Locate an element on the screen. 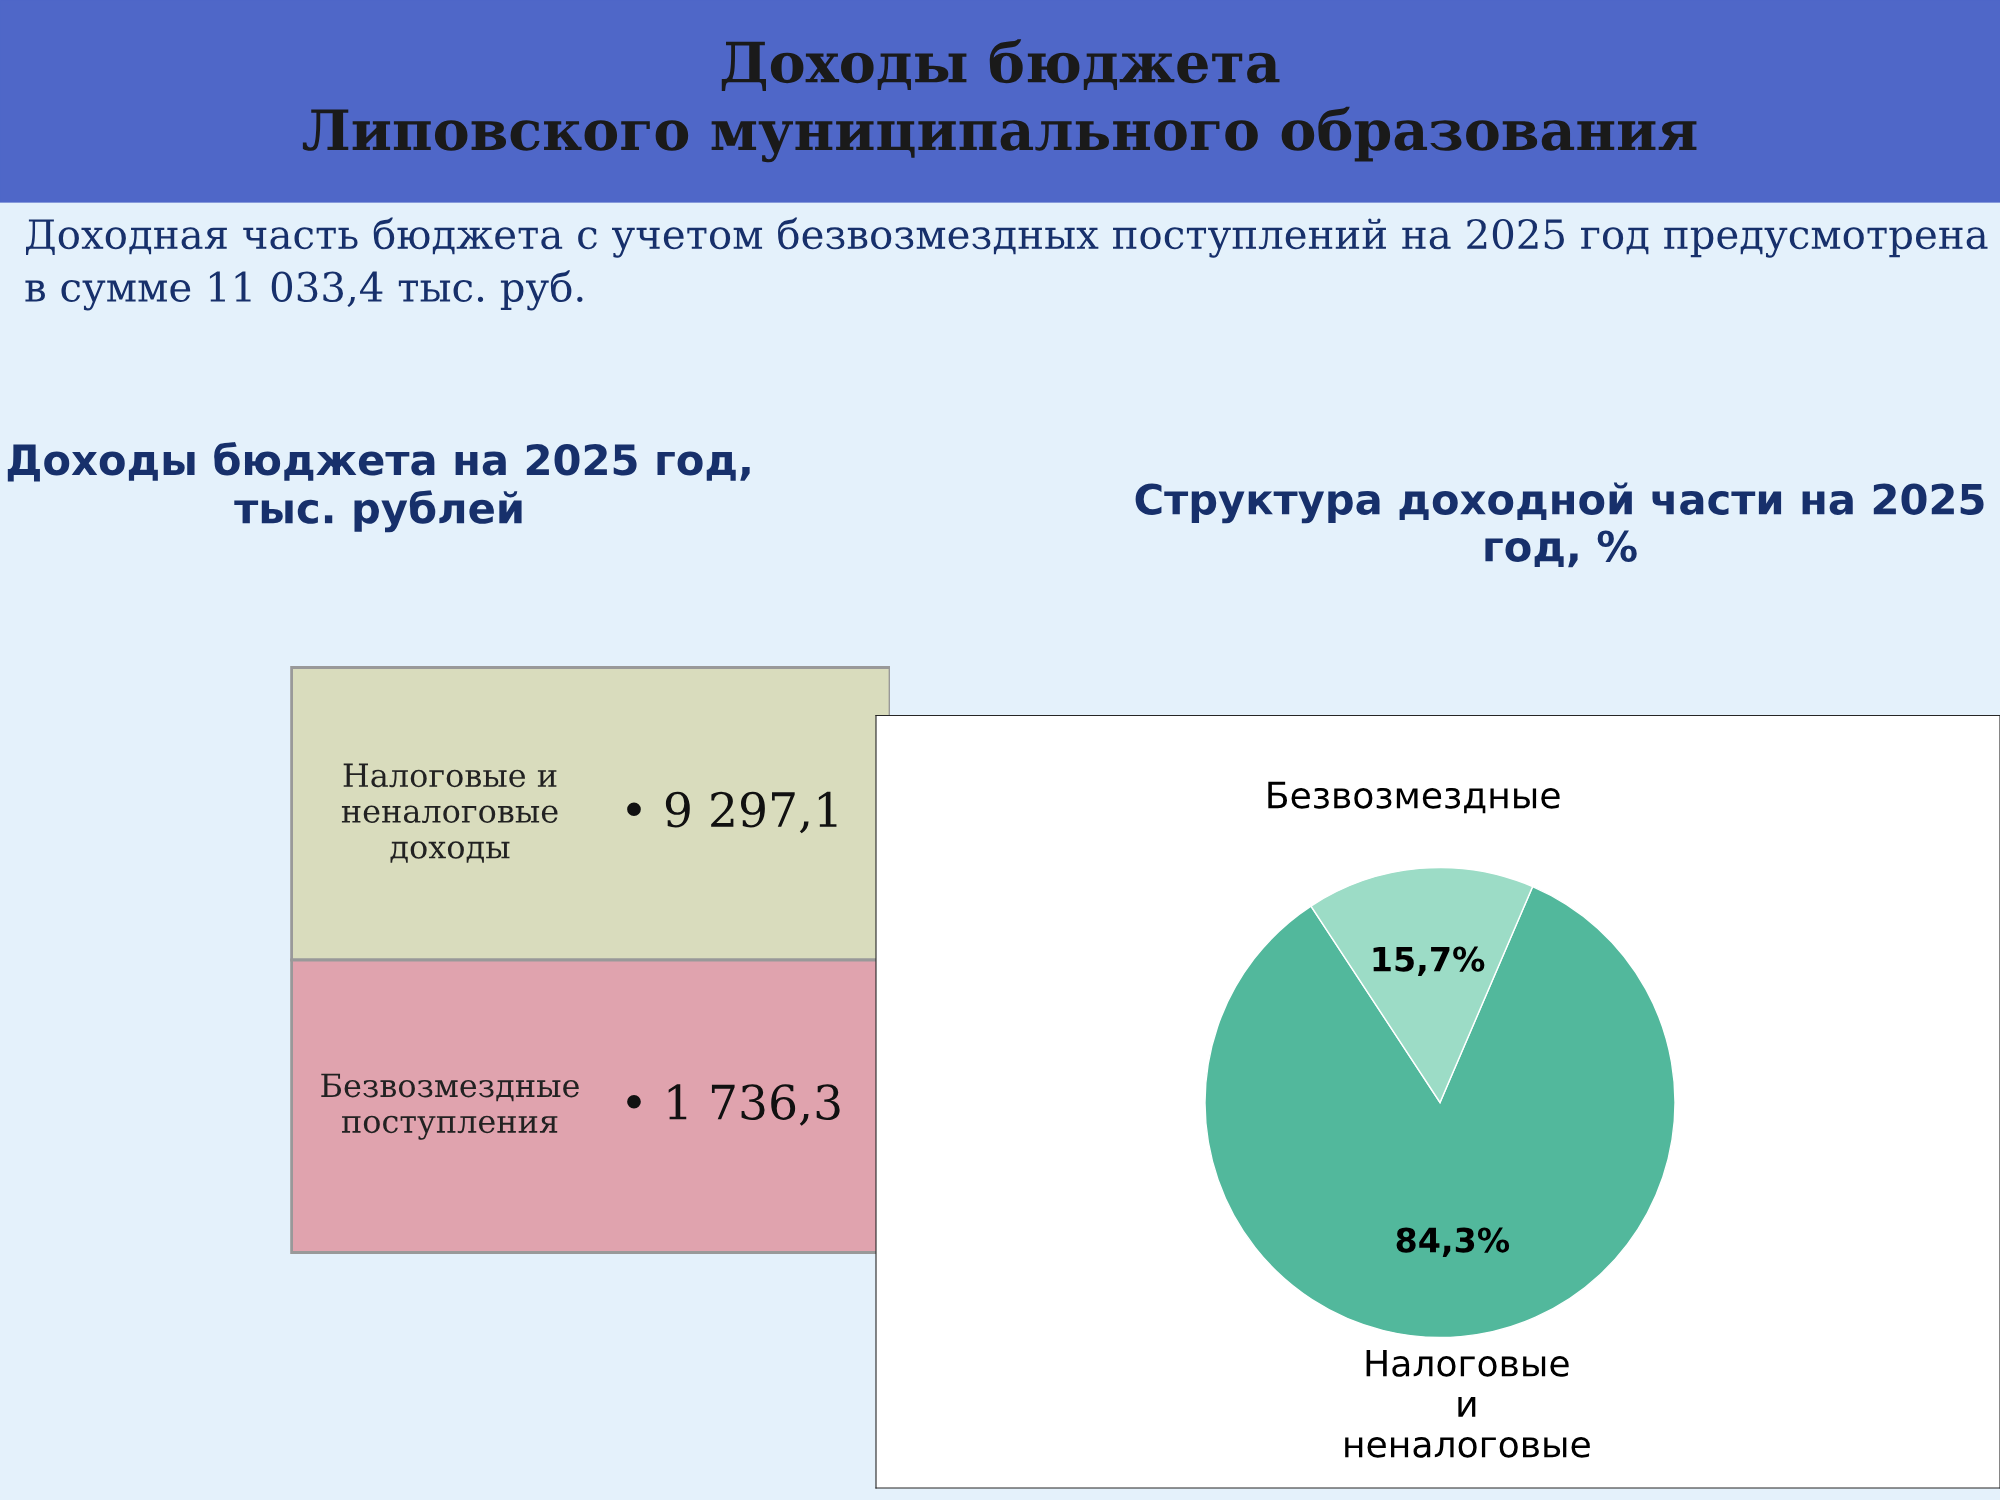 The image size is (2000, 1500). slice-label: Налоговые и неналоговые is located at coordinates (1467, 1404).